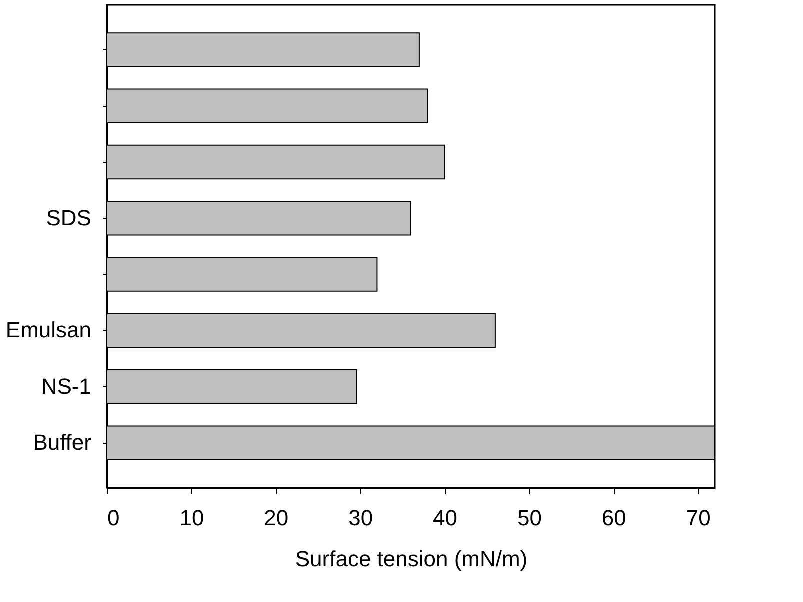  What do you see at coordinates (66, 386) in the screenshot?
I see `y-tick-label: NS-1` at bounding box center [66, 386].